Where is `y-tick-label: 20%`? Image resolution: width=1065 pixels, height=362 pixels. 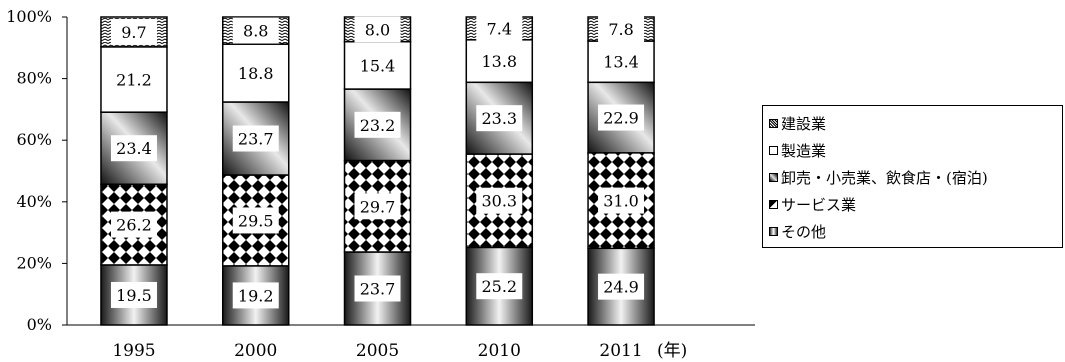
y-tick-label: 20% is located at coordinates (34, 262).